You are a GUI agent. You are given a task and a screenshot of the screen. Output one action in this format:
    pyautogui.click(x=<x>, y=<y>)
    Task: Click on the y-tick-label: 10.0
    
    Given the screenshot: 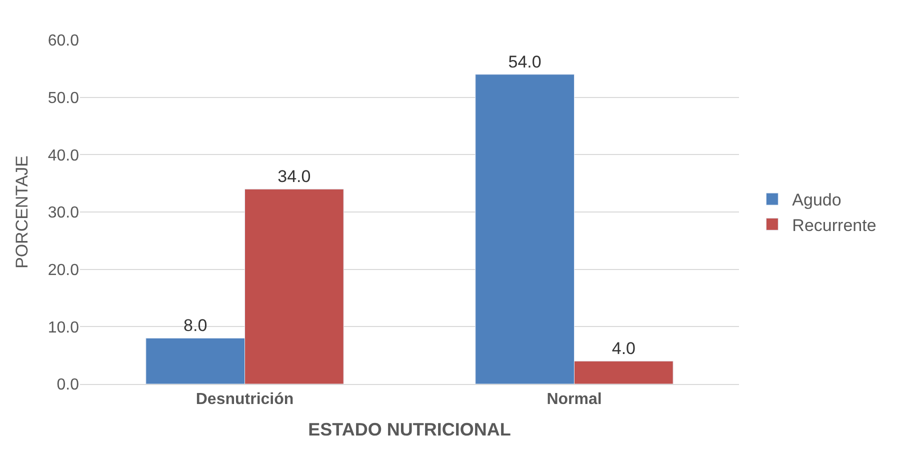 What is the action you would take?
    pyautogui.click(x=64, y=327)
    